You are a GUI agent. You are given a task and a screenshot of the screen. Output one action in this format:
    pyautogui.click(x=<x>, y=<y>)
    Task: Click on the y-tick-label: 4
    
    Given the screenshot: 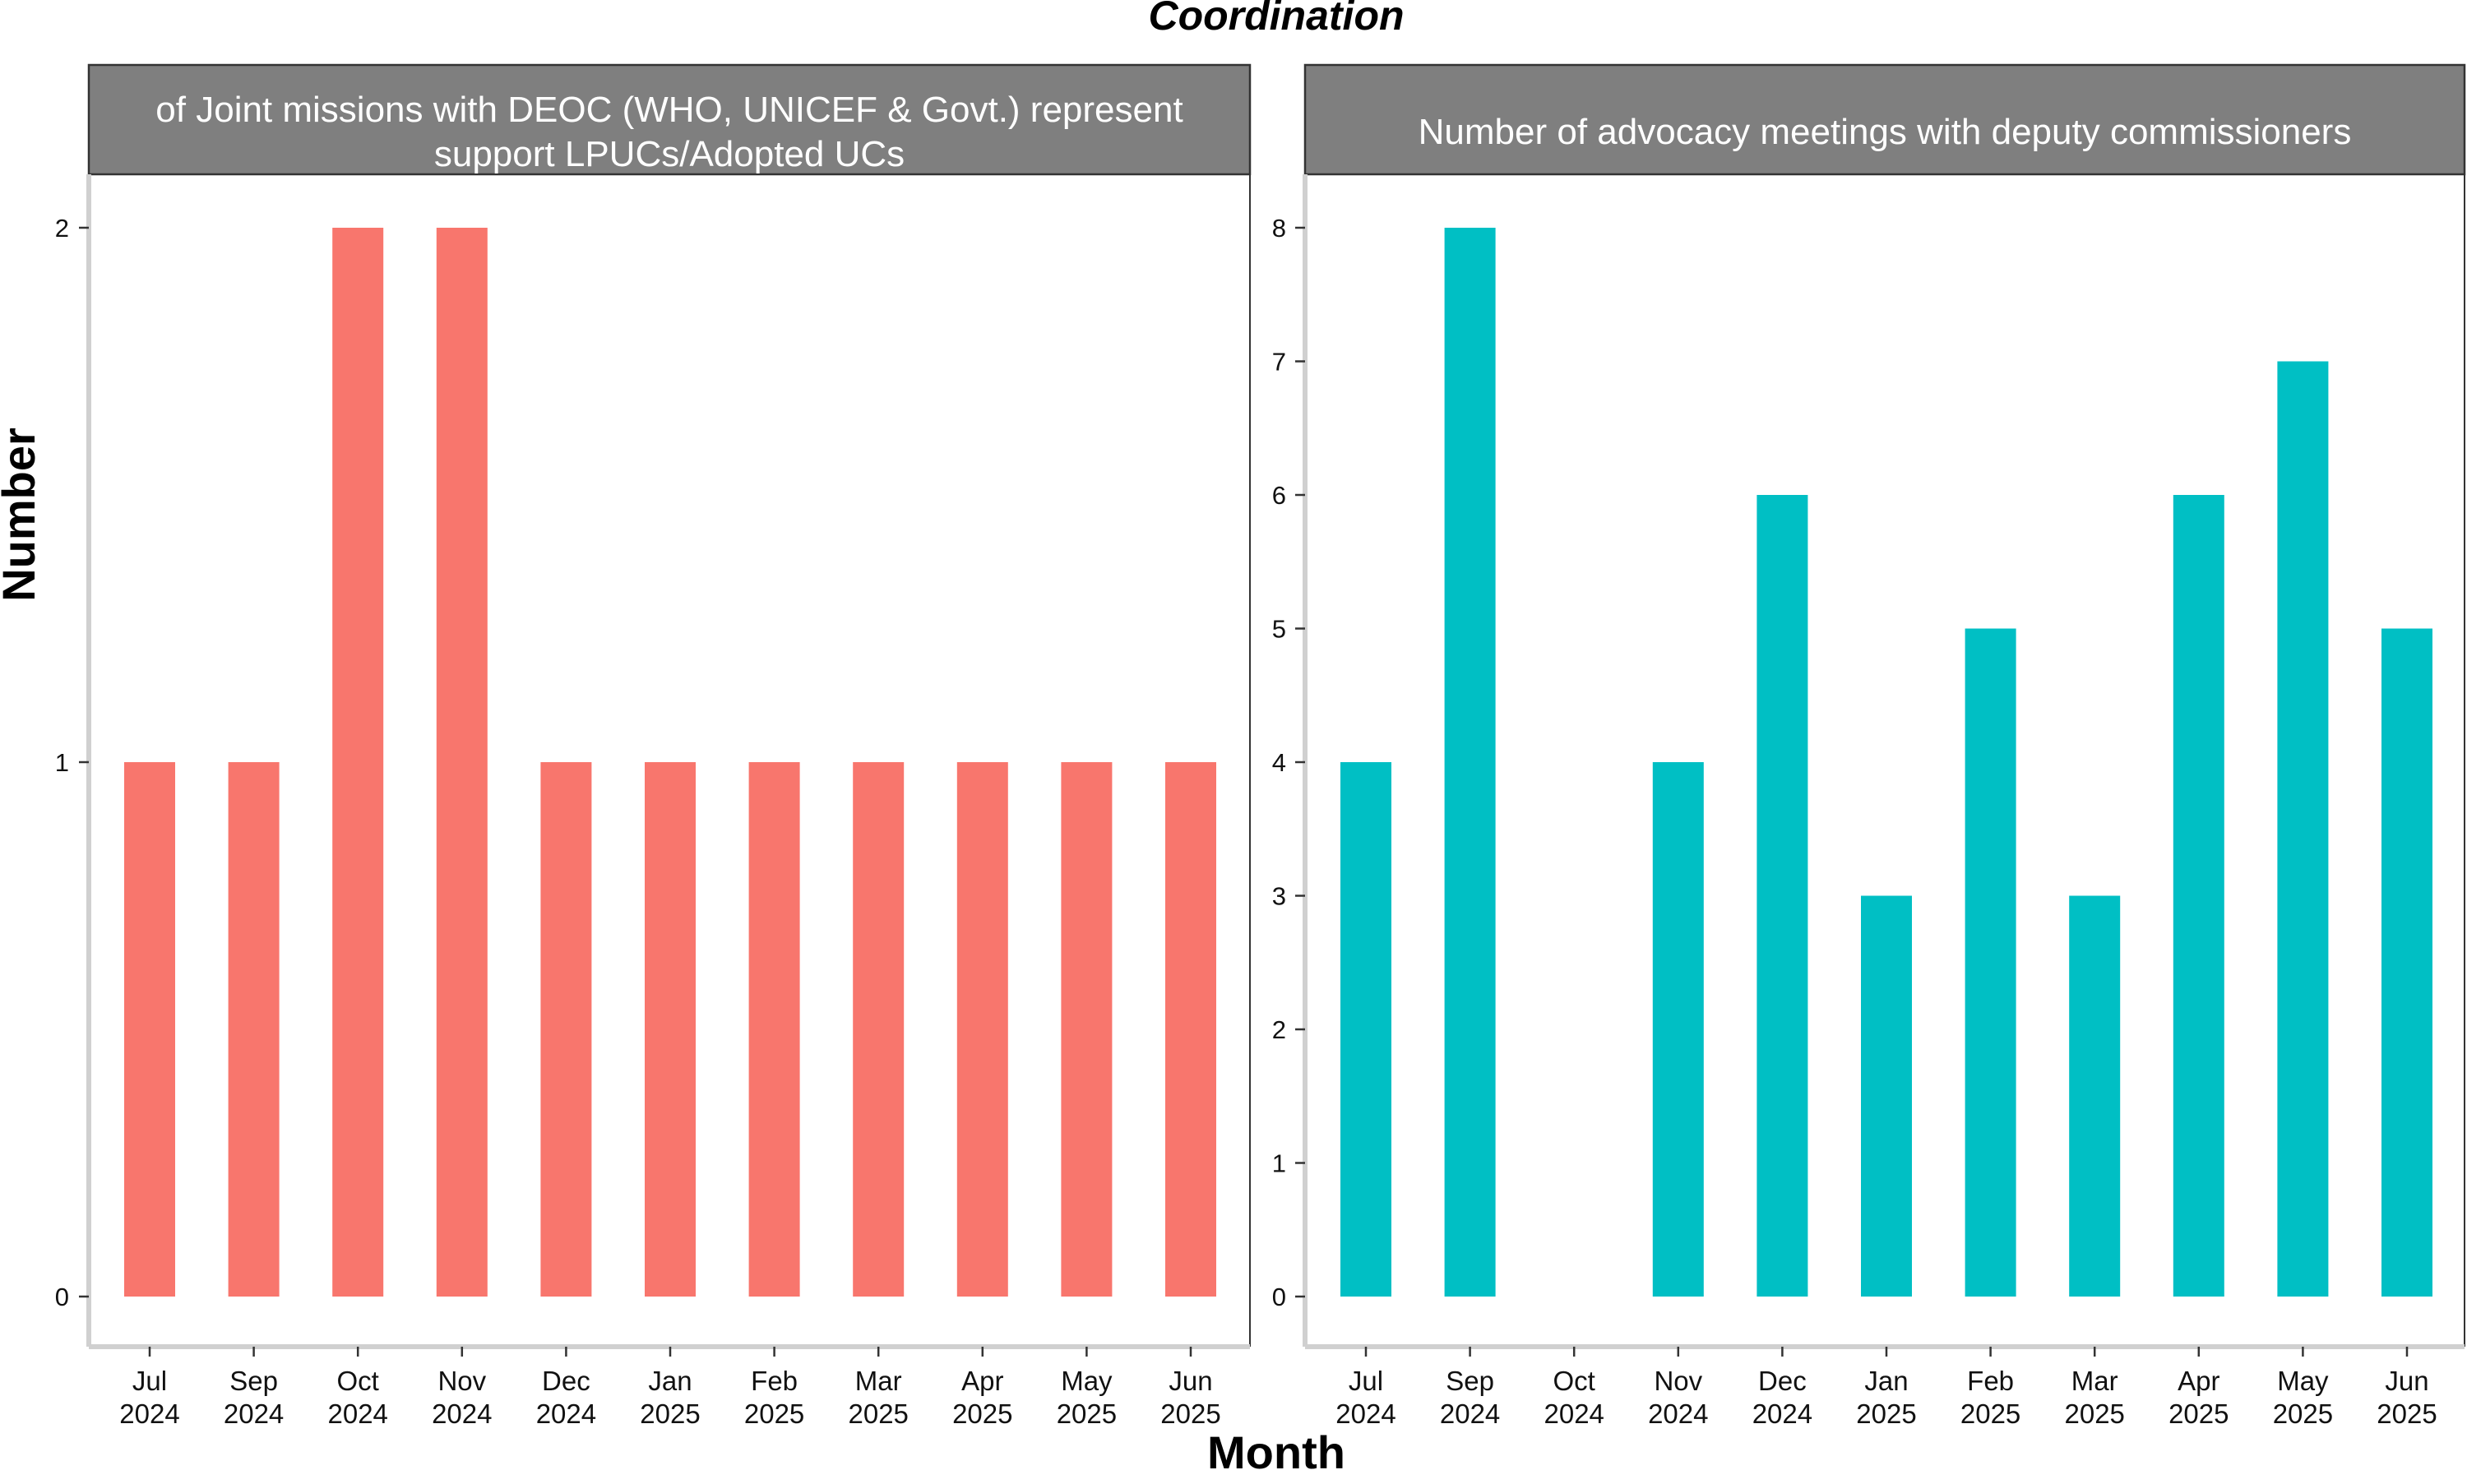 What is the action you would take?
    pyautogui.click(x=1279, y=762)
    